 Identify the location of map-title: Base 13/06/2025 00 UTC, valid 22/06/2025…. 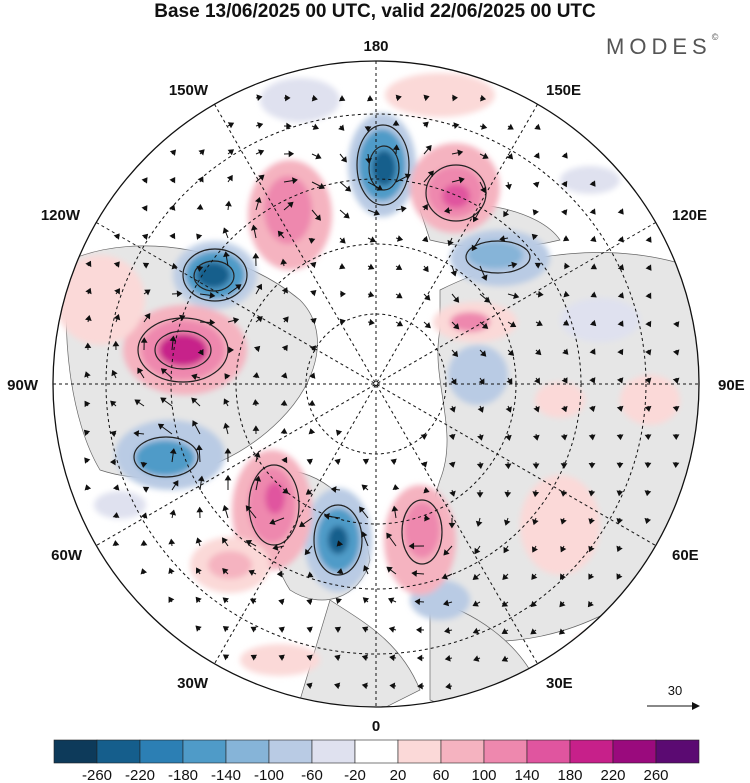
(375, 11).